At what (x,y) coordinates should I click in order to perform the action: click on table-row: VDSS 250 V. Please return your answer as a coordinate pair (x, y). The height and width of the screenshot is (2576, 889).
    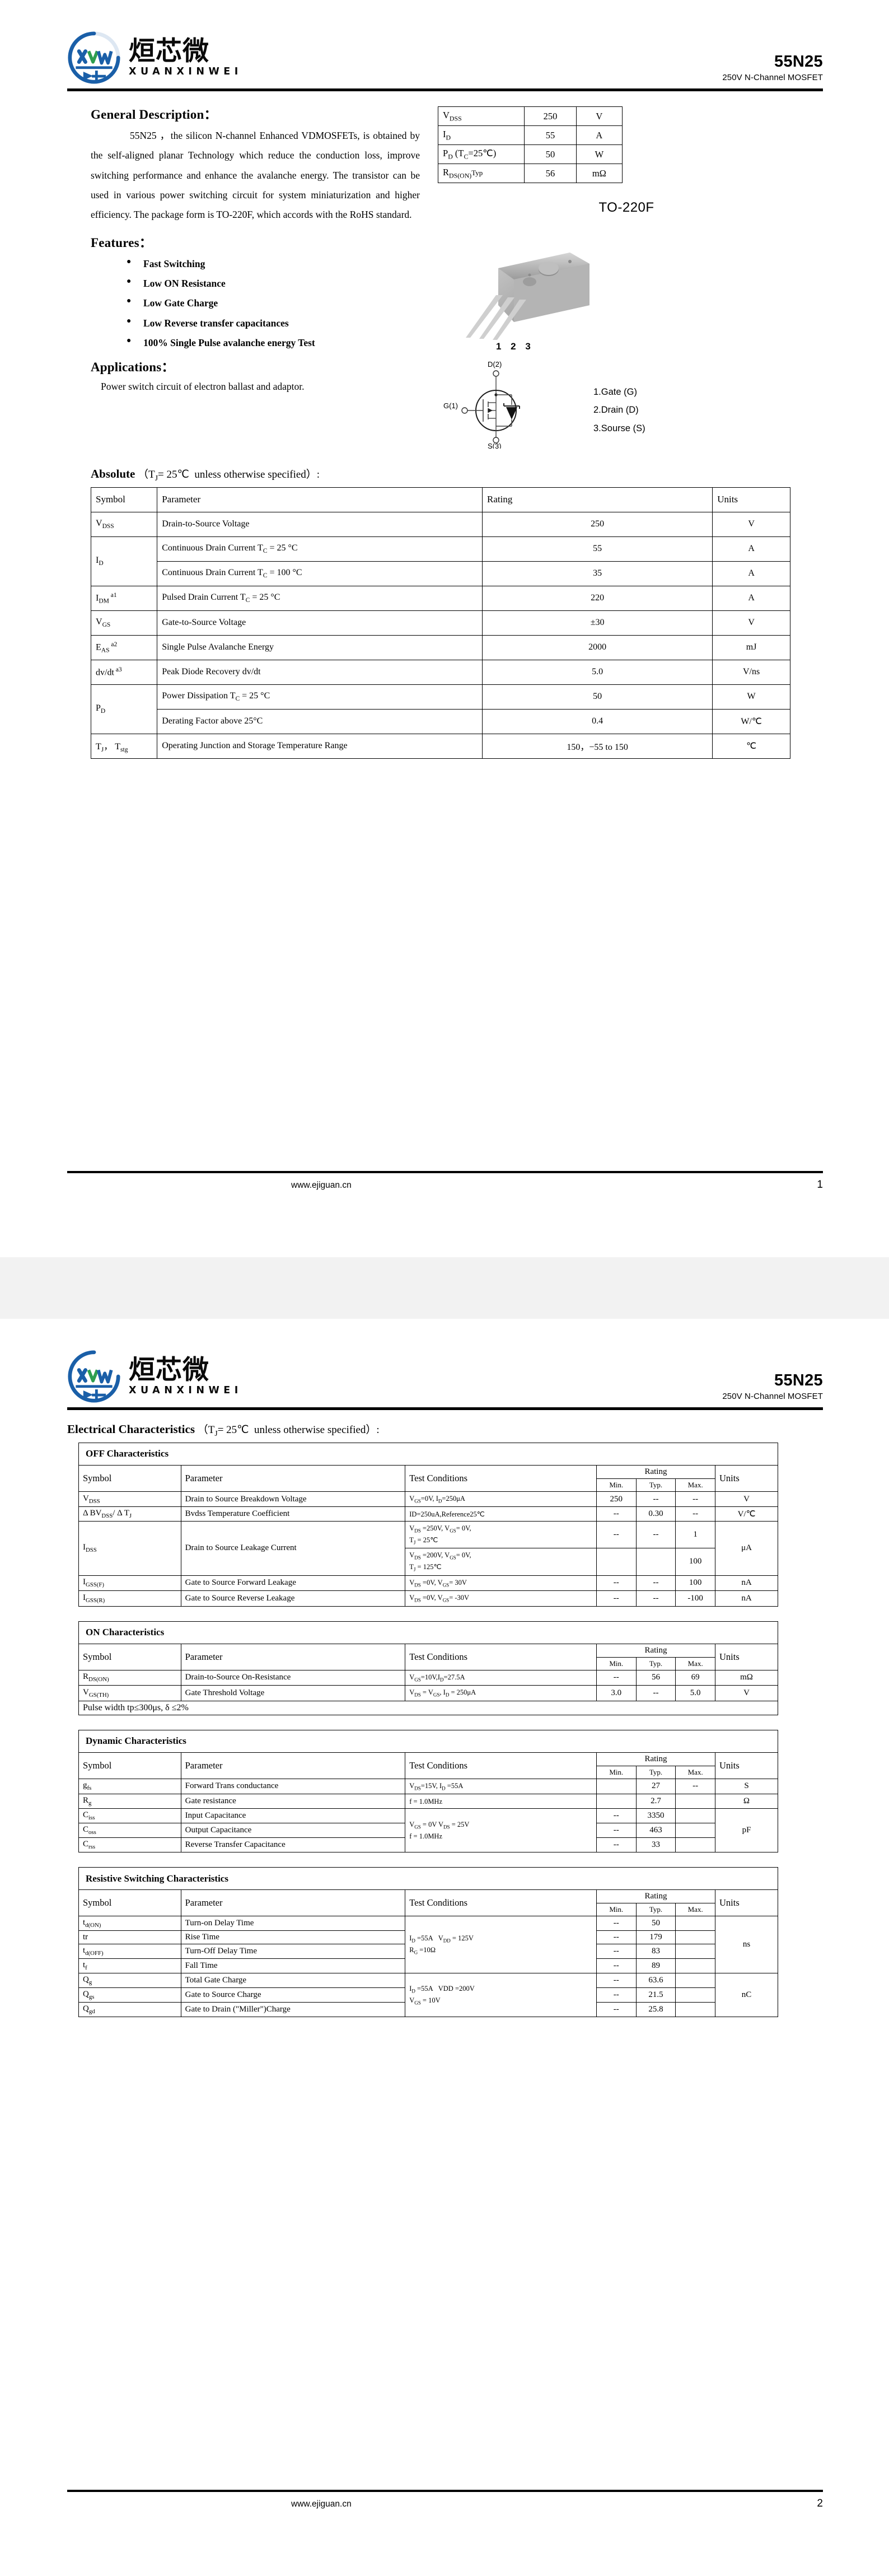
    Looking at the image, I should click on (530, 116).